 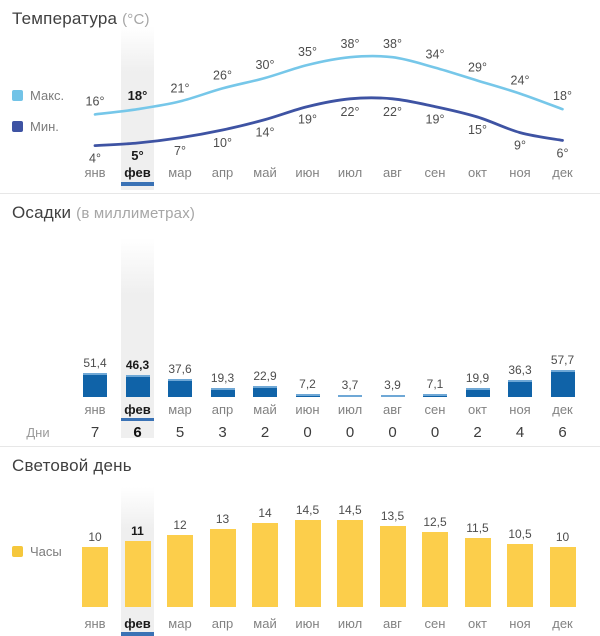 I want to click on max-point-label: 26°, so click(x=222, y=75).